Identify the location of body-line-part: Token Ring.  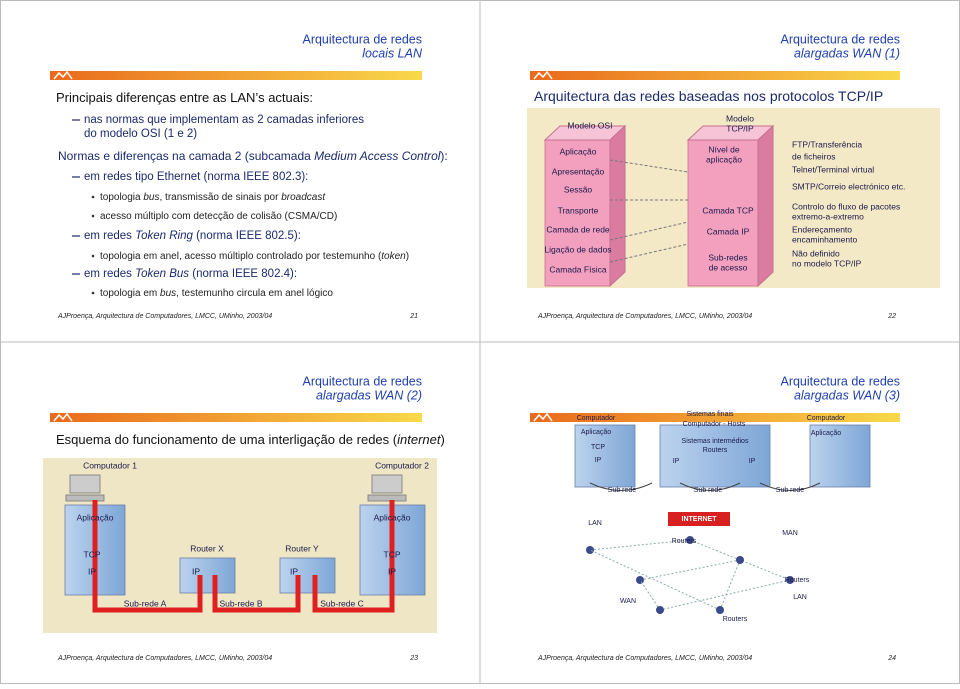
(164, 236).